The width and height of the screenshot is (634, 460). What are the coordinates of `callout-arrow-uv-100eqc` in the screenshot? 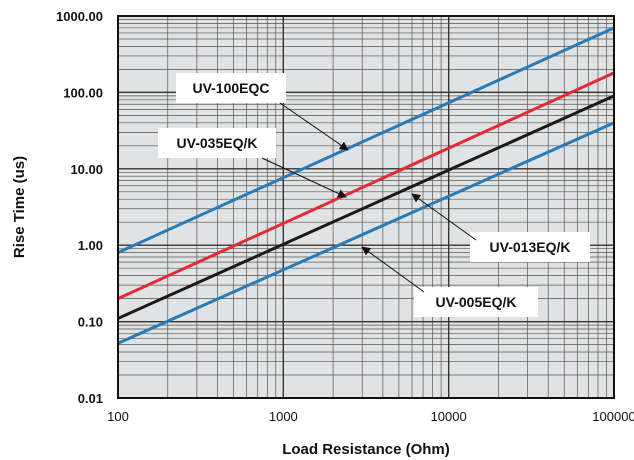 It's located at (314, 126).